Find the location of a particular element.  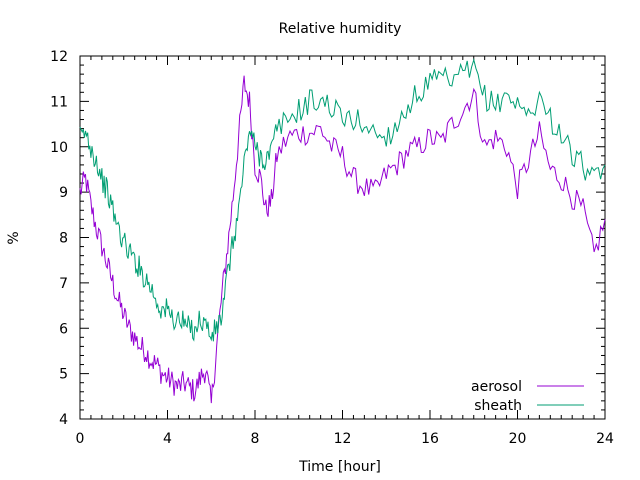

legend: aerosol sheath is located at coordinates (527, 396).